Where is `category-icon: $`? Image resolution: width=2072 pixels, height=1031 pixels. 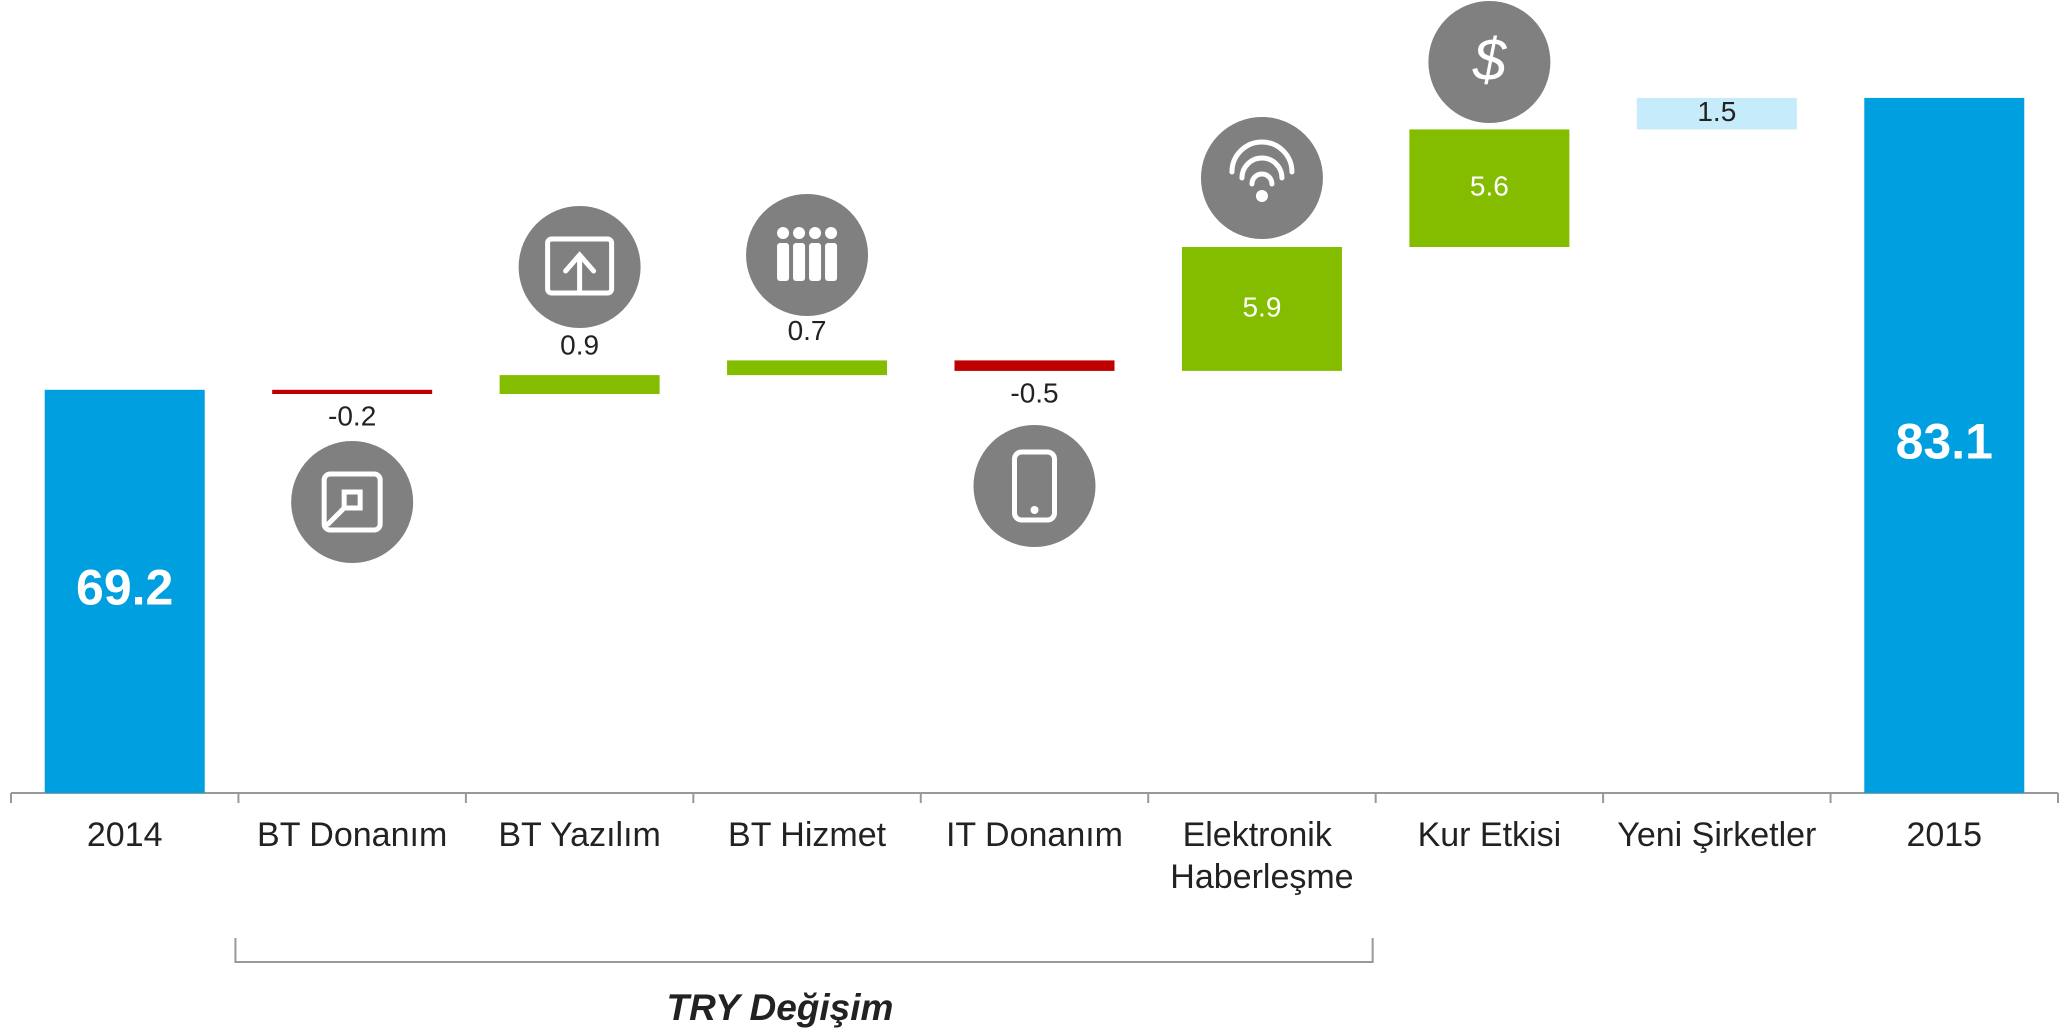 category-icon: $ is located at coordinates (1489, 62).